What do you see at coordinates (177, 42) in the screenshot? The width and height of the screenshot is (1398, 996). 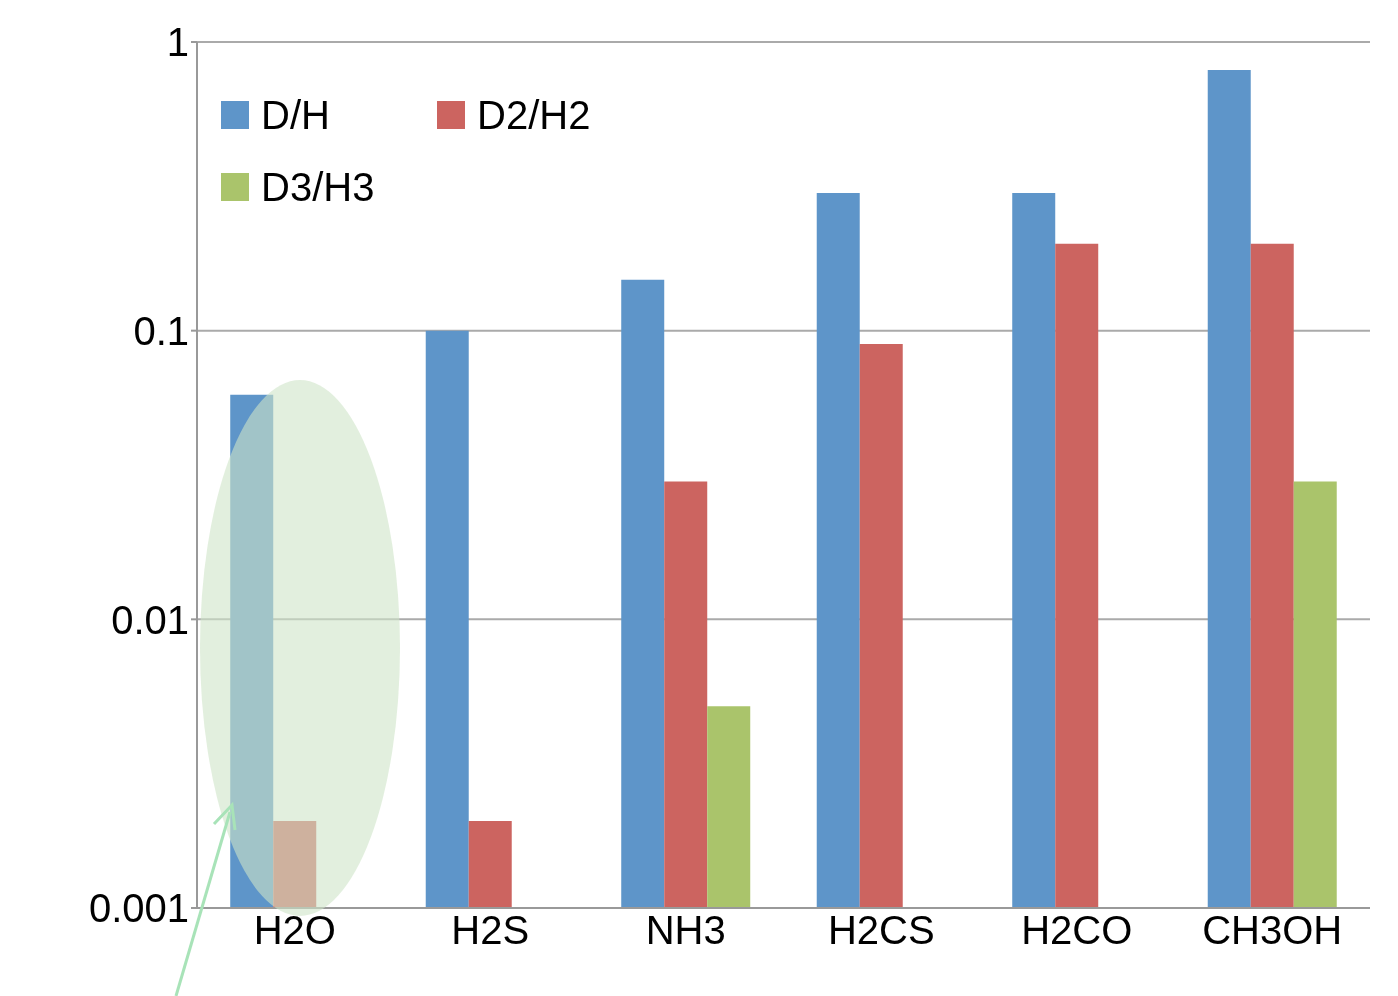 I see `y-tick-label: 1` at bounding box center [177, 42].